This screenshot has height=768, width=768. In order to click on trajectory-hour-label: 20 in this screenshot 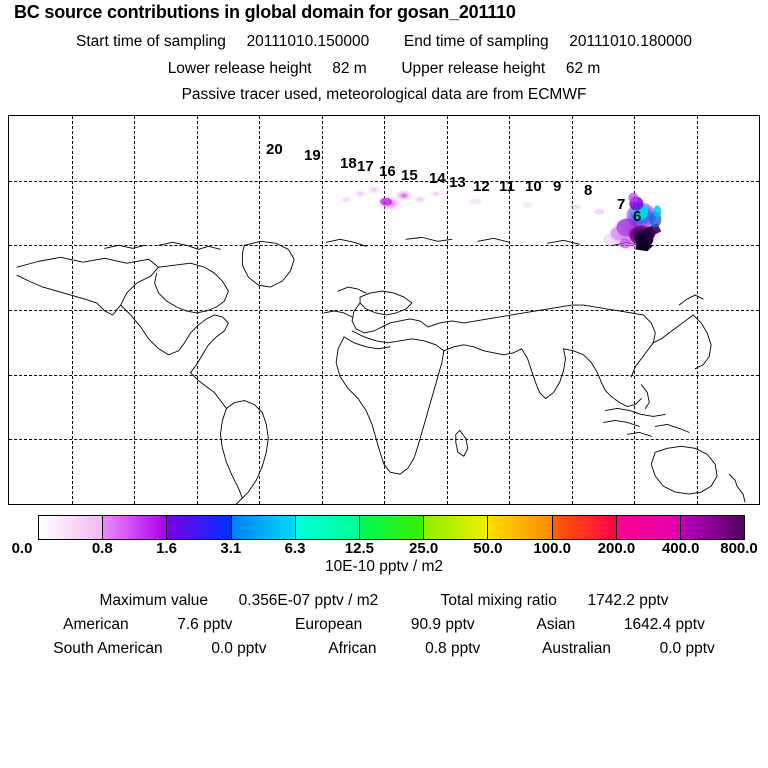, I will do `click(274, 149)`.